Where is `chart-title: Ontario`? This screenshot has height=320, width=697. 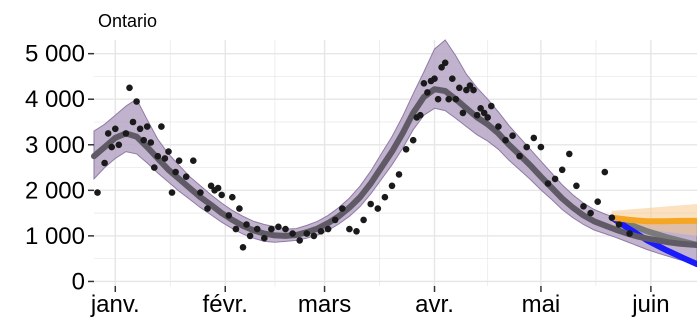
chart-title: Ontario is located at coordinates (127, 21).